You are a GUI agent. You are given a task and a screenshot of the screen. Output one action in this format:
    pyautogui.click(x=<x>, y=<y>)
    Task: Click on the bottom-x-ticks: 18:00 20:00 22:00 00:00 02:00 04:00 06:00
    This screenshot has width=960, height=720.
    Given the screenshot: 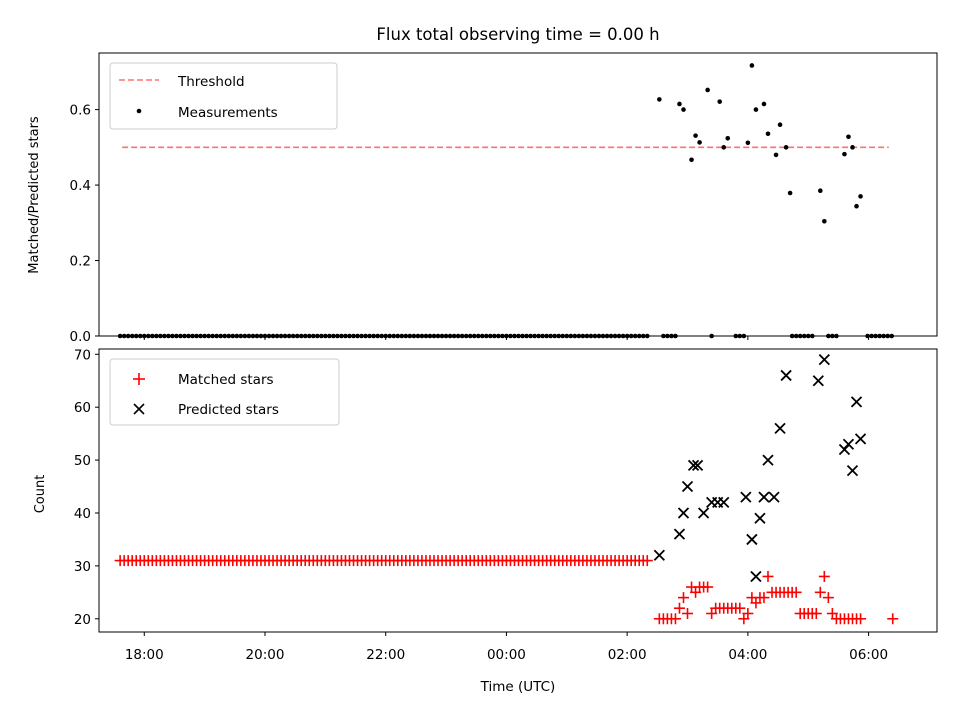 What is the action you would take?
    pyautogui.click(x=506, y=647)
    